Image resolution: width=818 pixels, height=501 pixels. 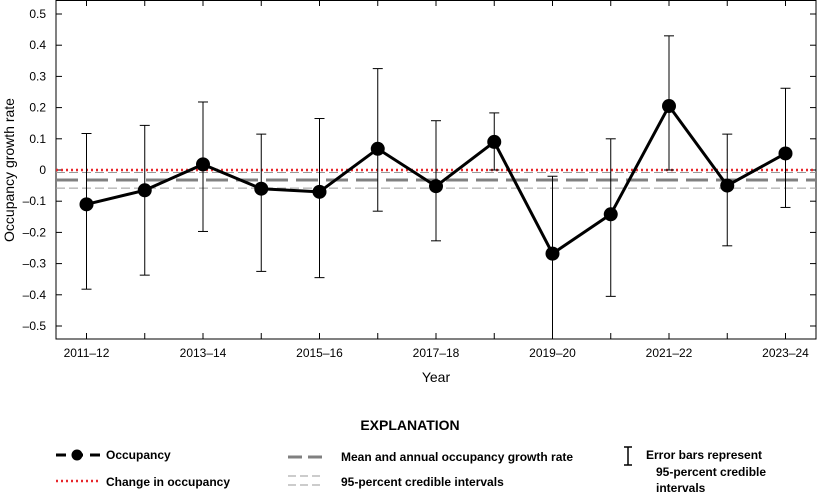 I want to click on y-tick-label: –0.3, so click(x=35, y=264).